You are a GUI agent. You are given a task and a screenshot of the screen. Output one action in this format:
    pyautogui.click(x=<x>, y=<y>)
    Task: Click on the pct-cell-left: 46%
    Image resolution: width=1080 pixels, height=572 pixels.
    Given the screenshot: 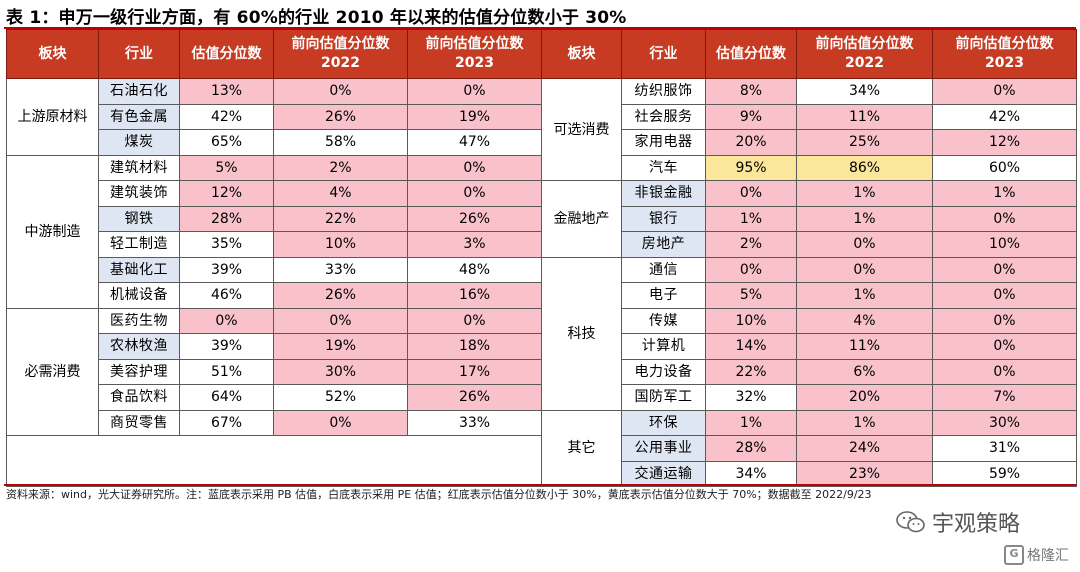 What is the action you would take?
    pyautogui.click(x=226, y=295)
    